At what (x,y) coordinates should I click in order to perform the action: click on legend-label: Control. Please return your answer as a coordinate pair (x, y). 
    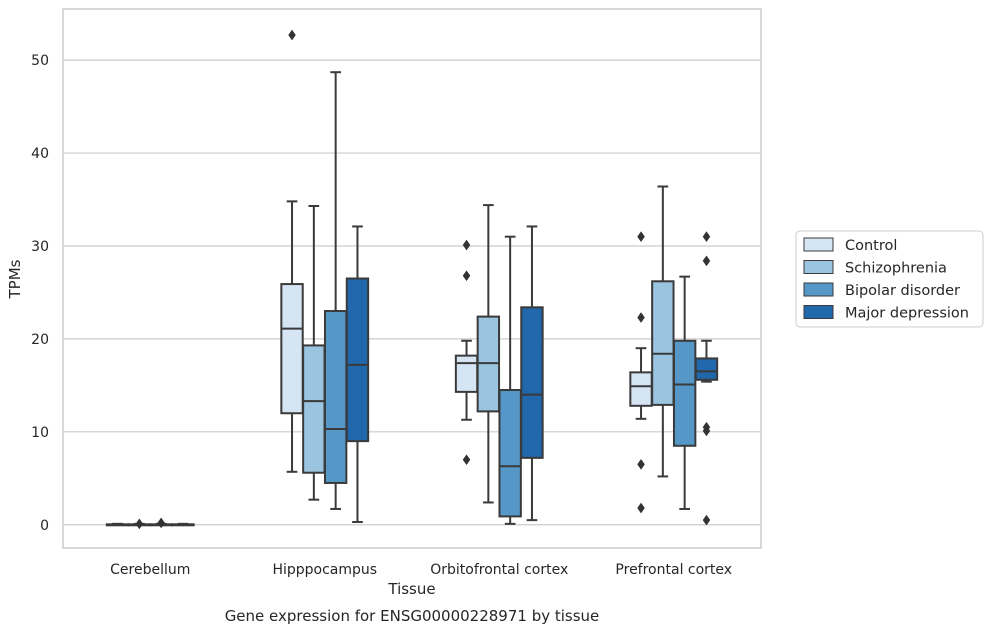
    Looking at the image, I should click on (871, 246).